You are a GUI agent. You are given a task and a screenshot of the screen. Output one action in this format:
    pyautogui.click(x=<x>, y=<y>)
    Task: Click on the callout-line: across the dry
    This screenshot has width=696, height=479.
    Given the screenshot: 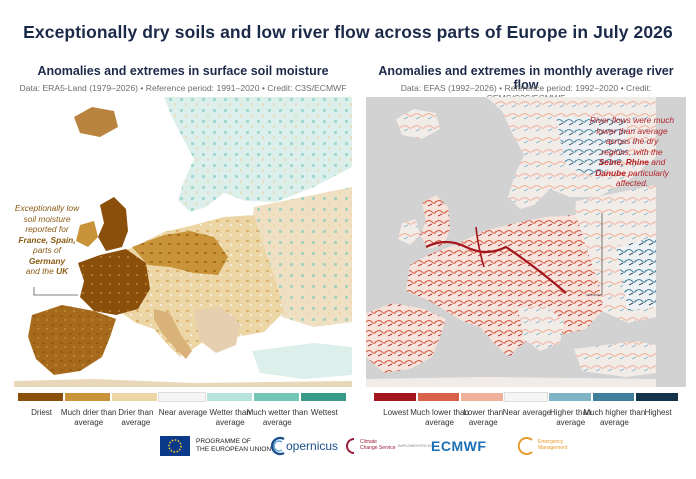 What is the action you would take?
    pyautogui.click(x=632, y=141)
    